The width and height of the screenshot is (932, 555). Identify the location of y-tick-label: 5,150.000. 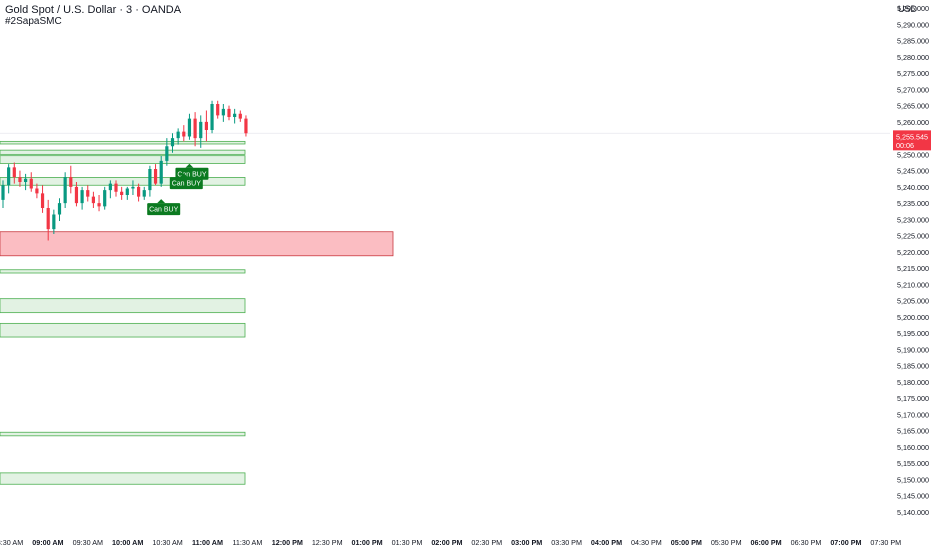
(913, 479).